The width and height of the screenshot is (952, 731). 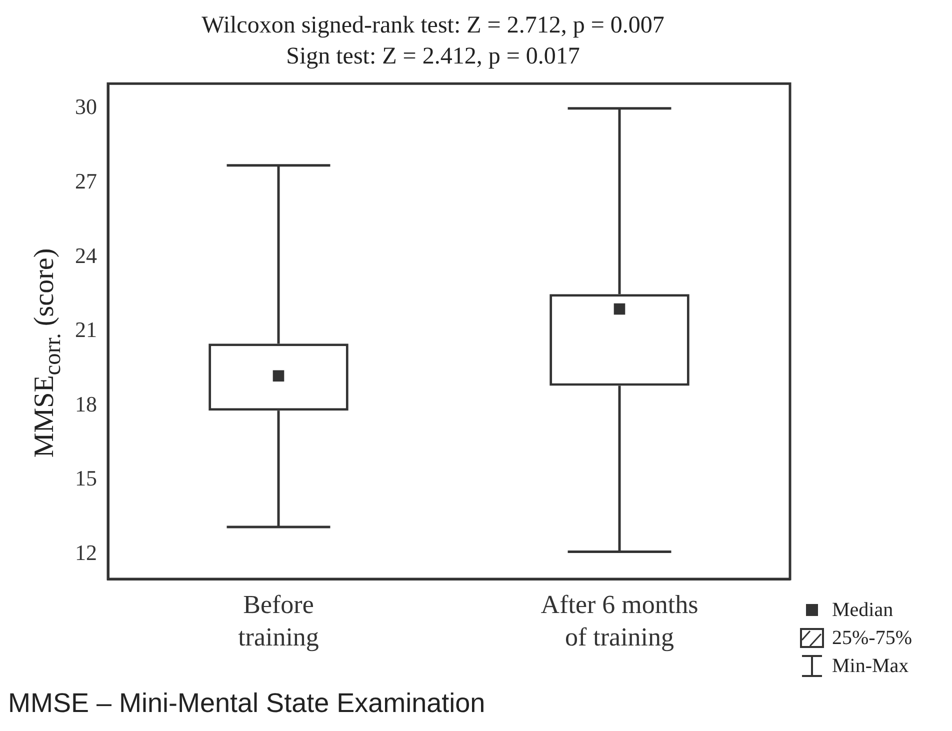 What do you see at coordinates (863, 610) in the screenshot?
I see `text: Median` at bounding box center [863, 610].